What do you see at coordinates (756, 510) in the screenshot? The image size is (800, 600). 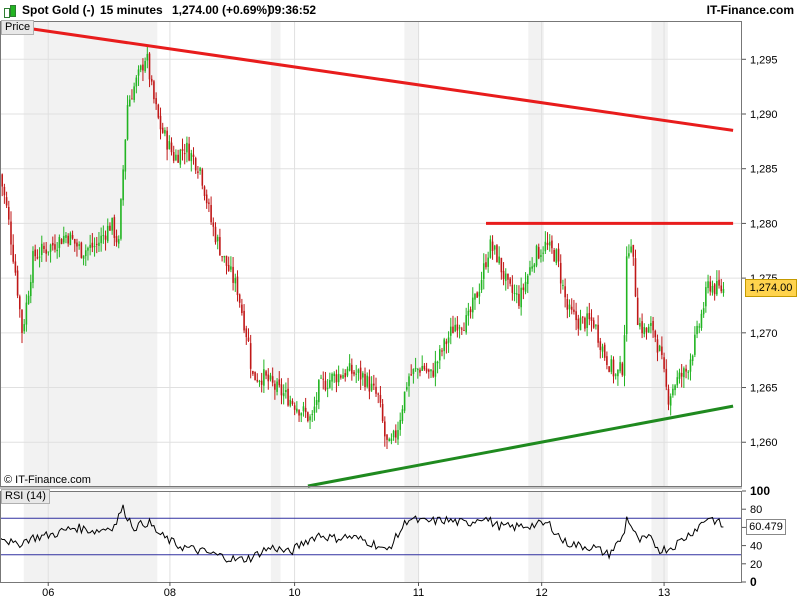 I see `rsi-y-tick-label: 80` at bounding box center [756, 510].